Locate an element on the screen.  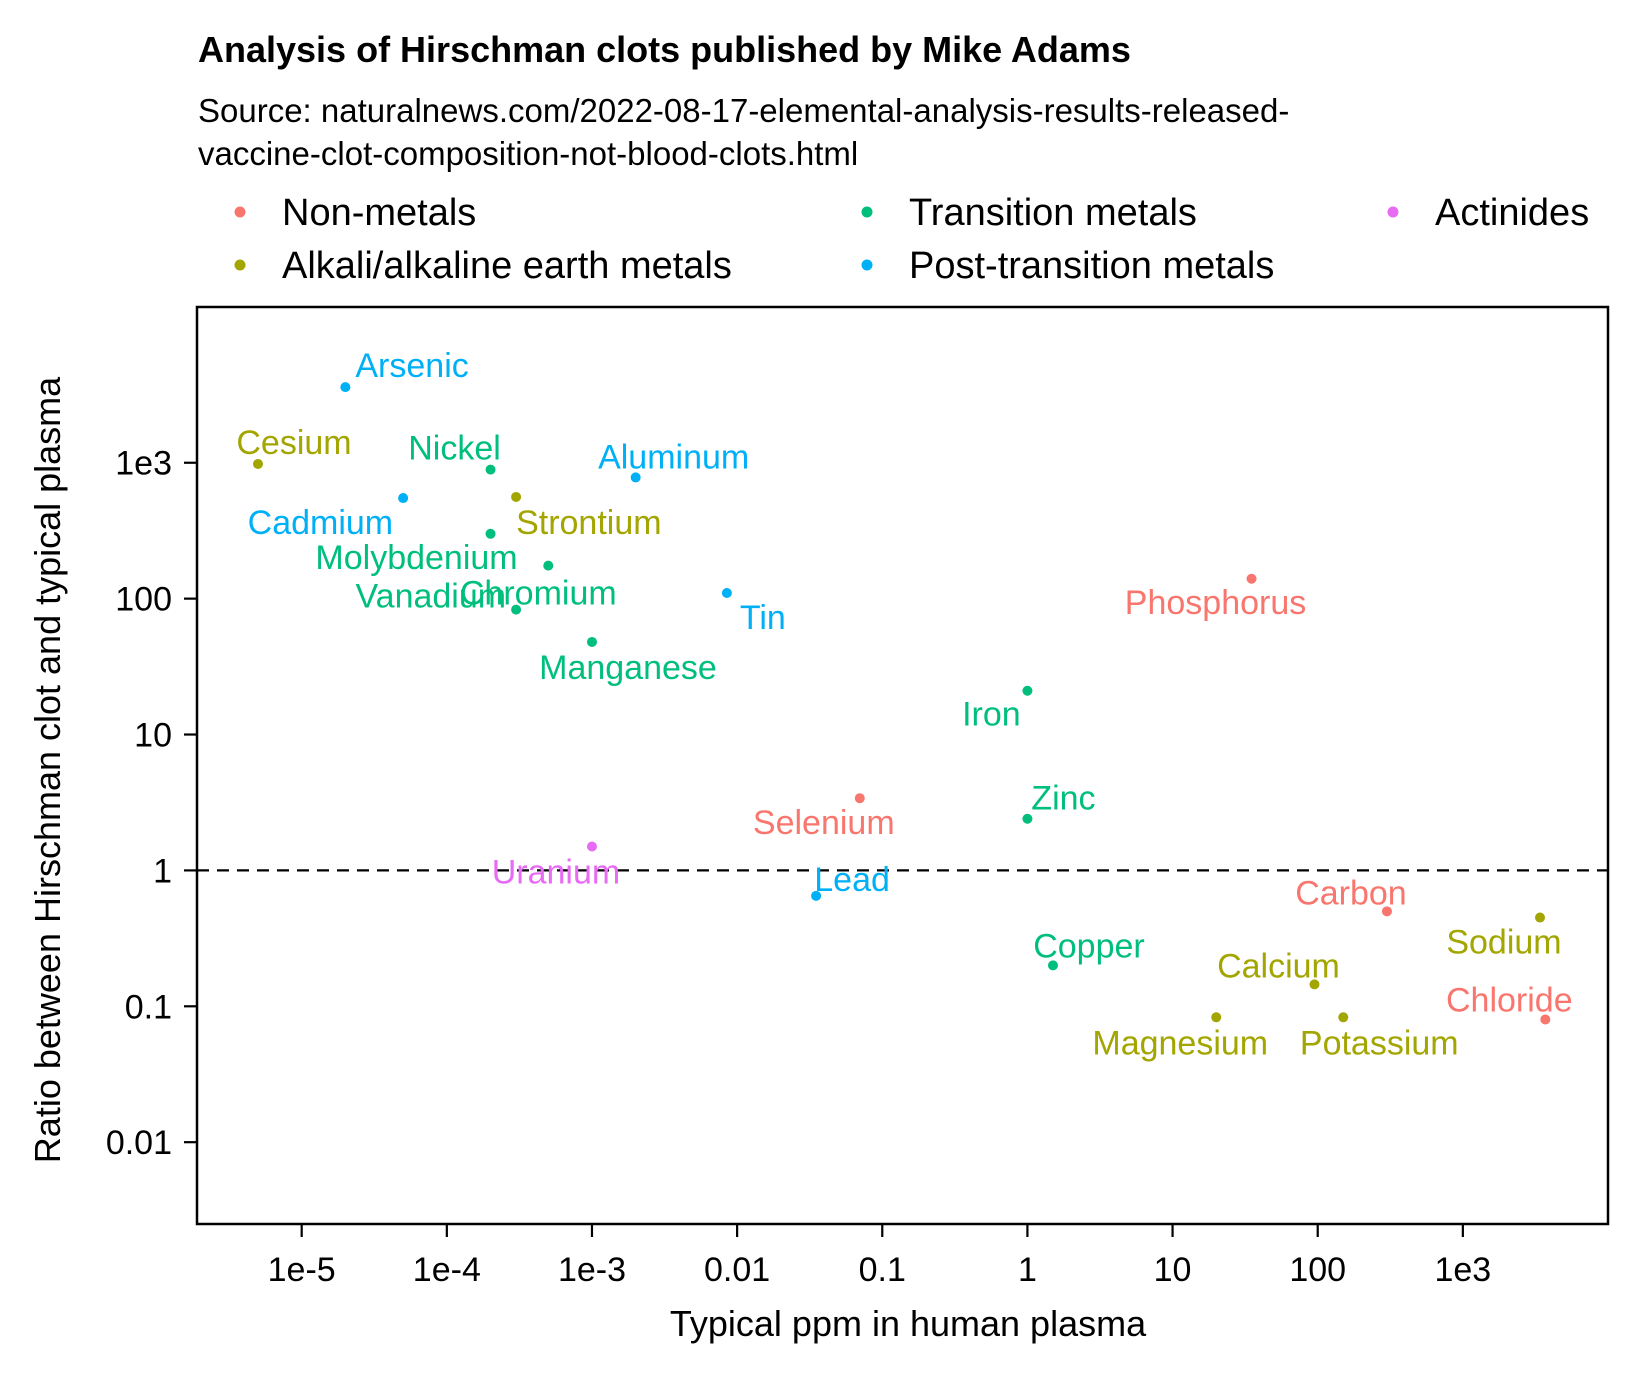
x-tick-label-5: 0.1 is located at coordinates (882, 1270).